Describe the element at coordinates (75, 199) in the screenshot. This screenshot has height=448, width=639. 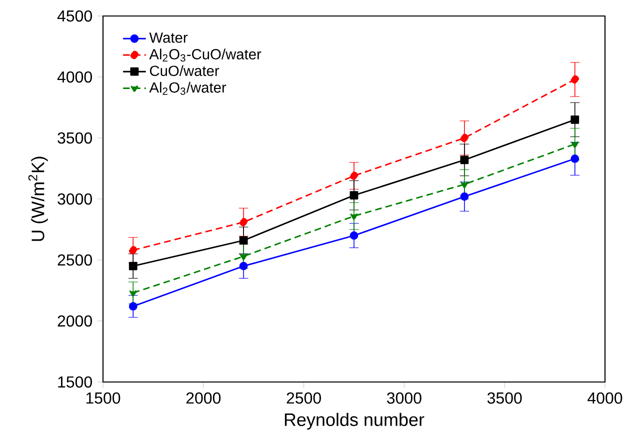
I see `y-tick-label: 3000` at that location.